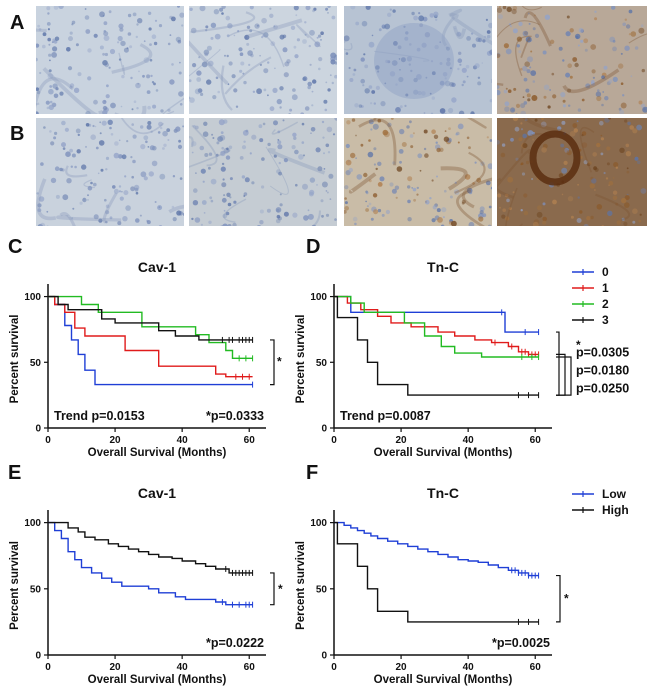 The width and height of the screenshot is (650, 700). What do you see at coordinates (572, 60) in the screenshot?
I see `micrograph-a4` at bounding box center [572, 60].